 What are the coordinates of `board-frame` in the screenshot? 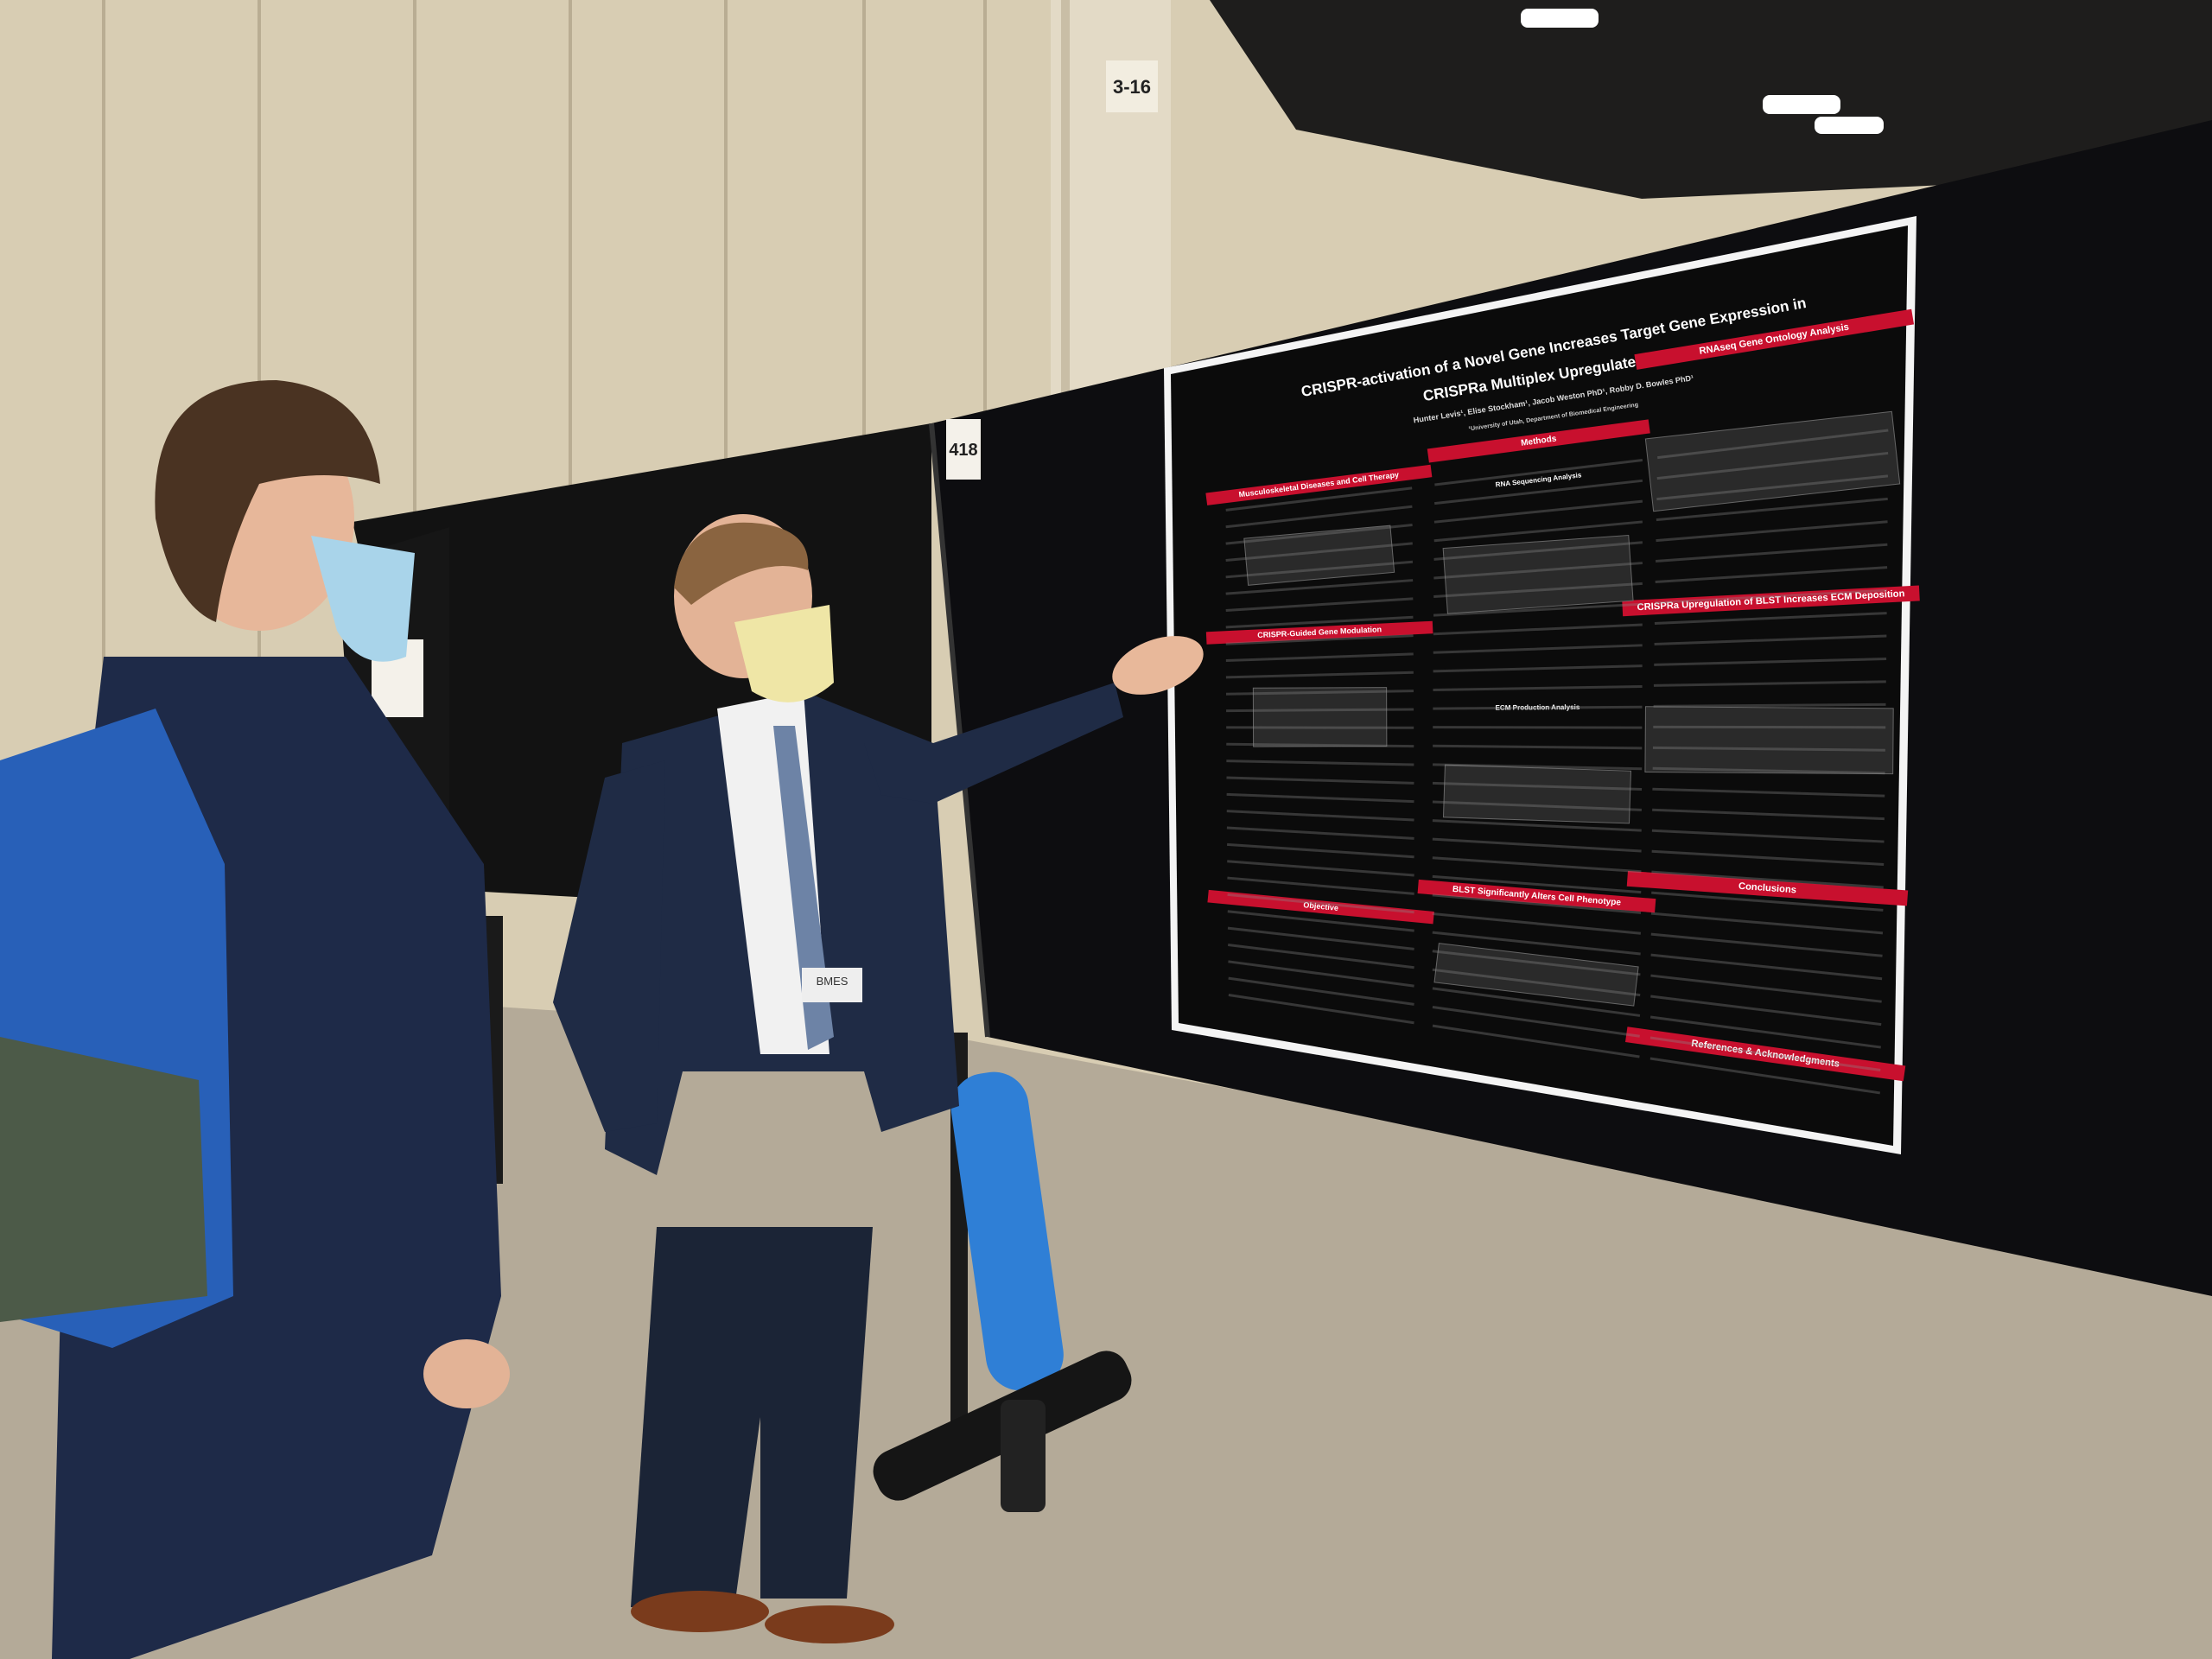 It's located at (959, 730).